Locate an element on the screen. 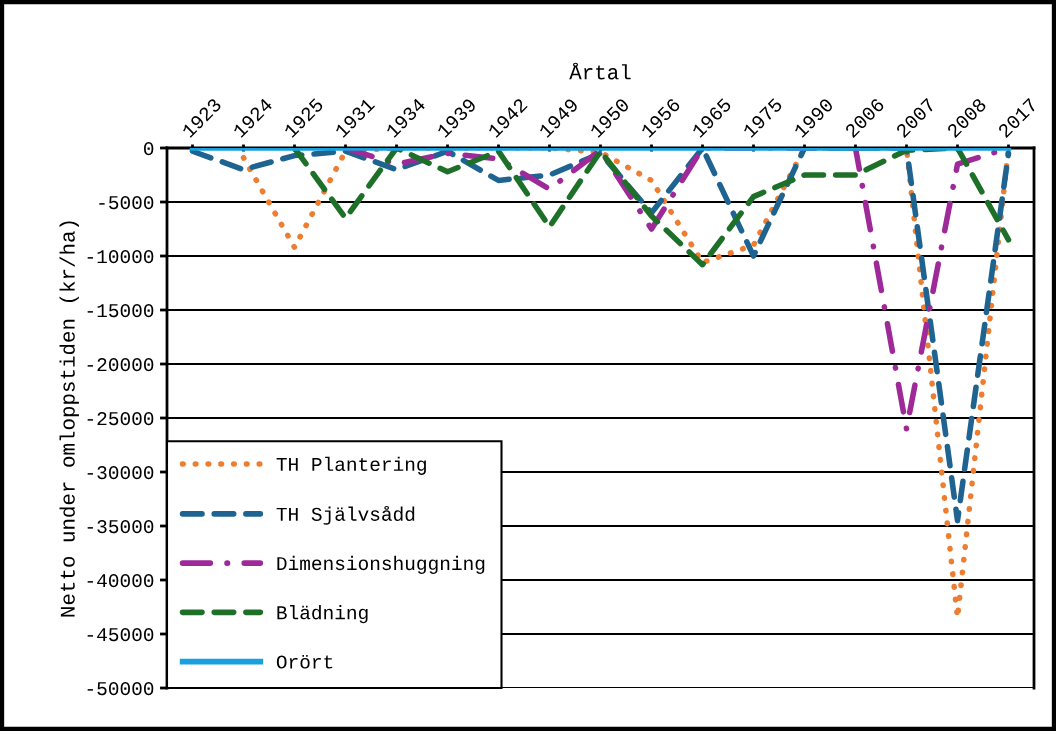  y-tick-label: -5000 is located at coordinates (126, 203).